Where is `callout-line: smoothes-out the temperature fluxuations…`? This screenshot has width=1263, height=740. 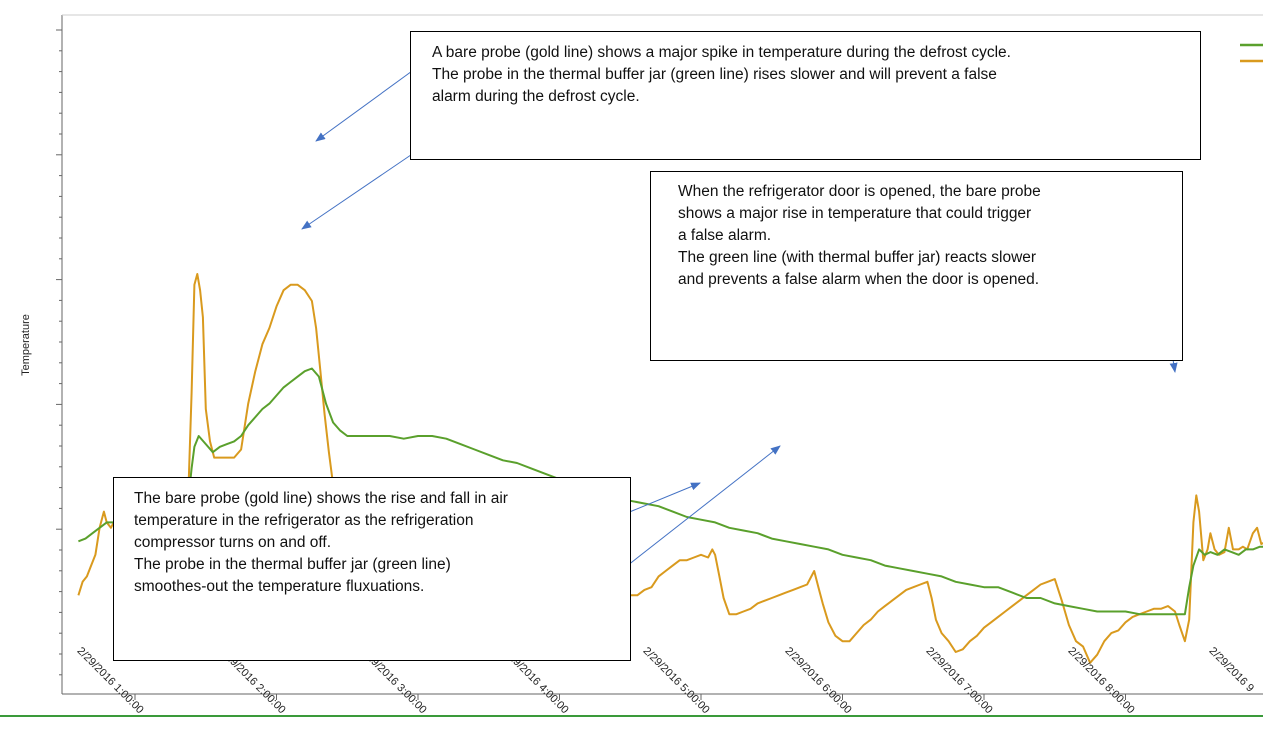 callout-line: smoothes-out the temperature fluxuations… is located at coordinates (279, 586).